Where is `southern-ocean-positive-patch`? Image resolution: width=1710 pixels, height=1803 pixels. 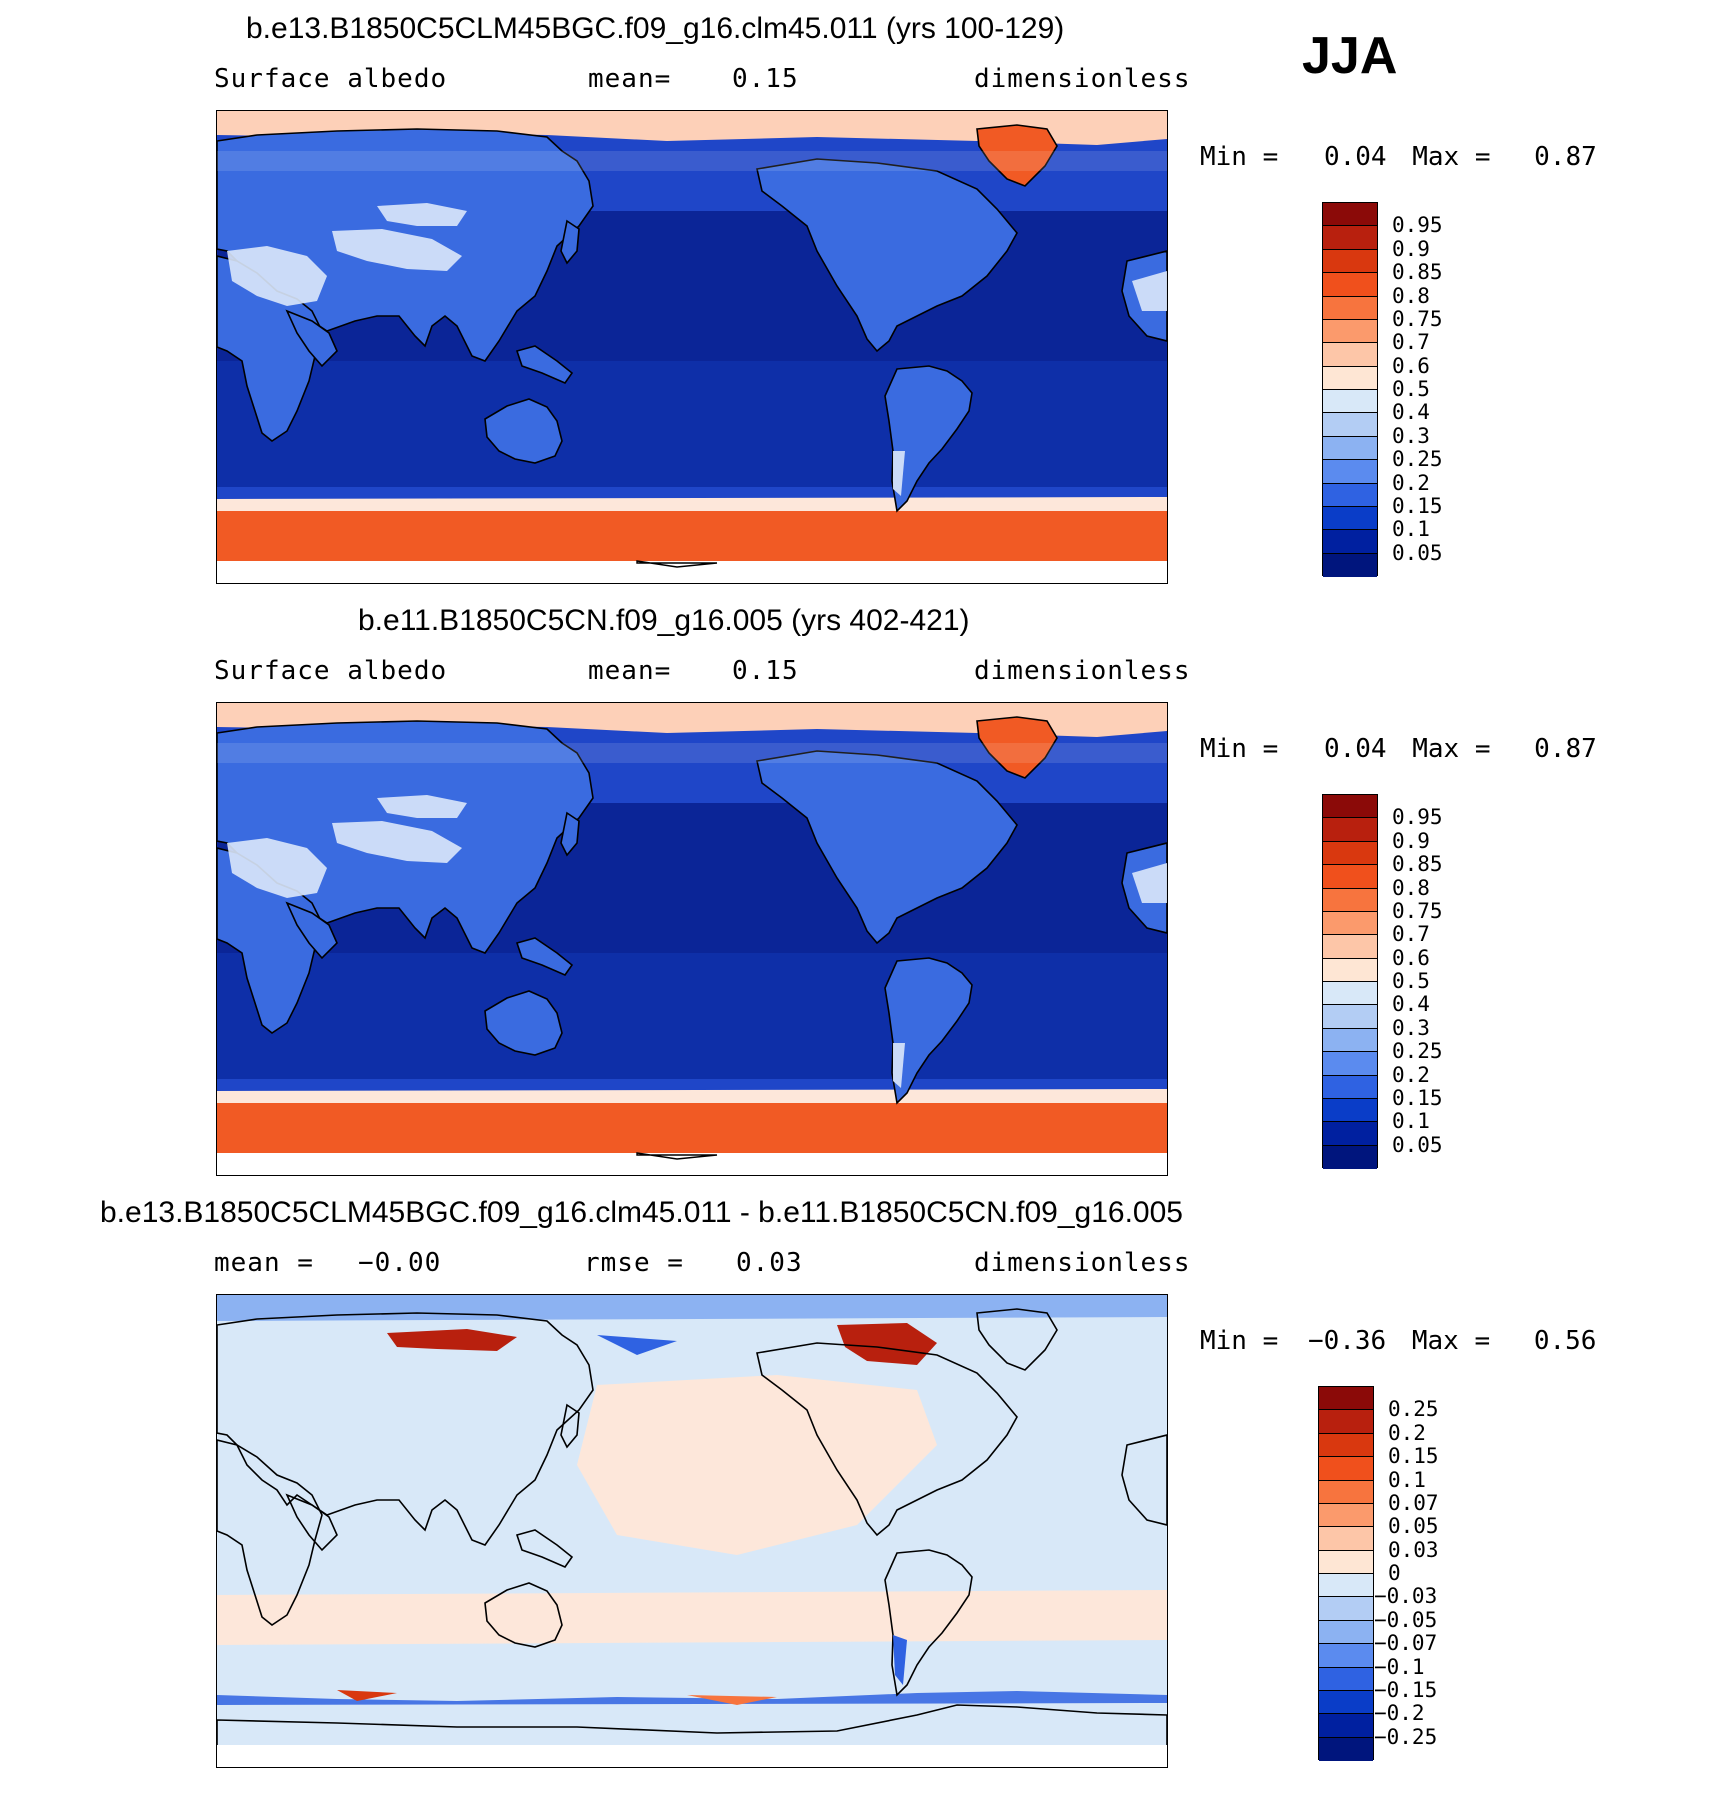
southern-ocean-positive-patch is located at coordinates (732, 1700).